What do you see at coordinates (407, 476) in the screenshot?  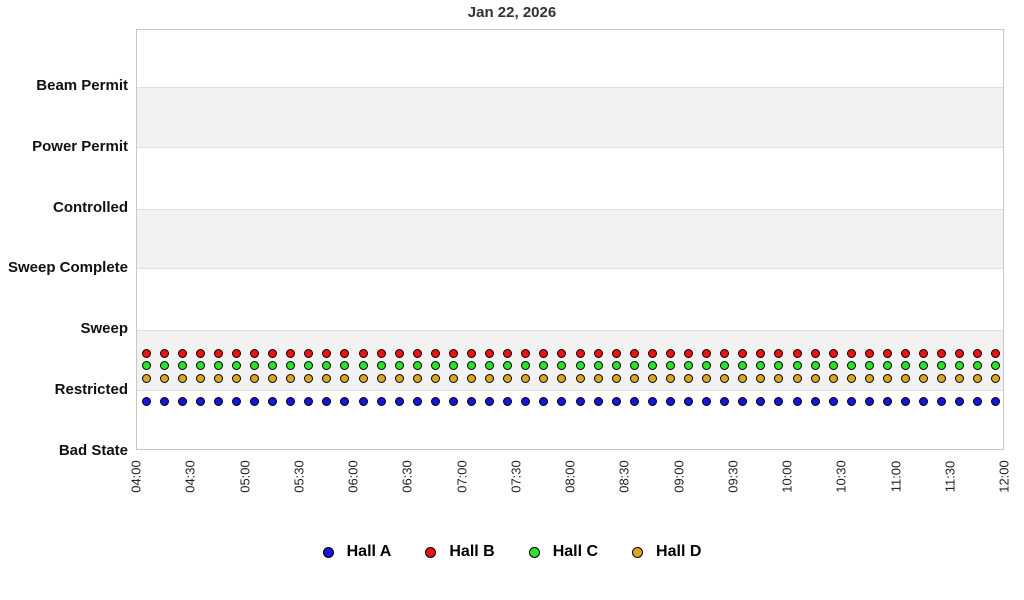 I see `x-axis-tick-label: 06:30` at bounding box center [407, 476].